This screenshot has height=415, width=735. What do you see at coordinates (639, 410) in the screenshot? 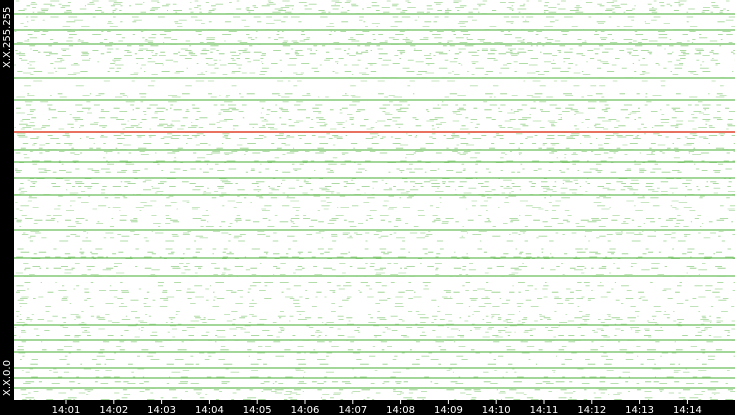
I see `time-label: 14:13` at bounding box center [639, 410].